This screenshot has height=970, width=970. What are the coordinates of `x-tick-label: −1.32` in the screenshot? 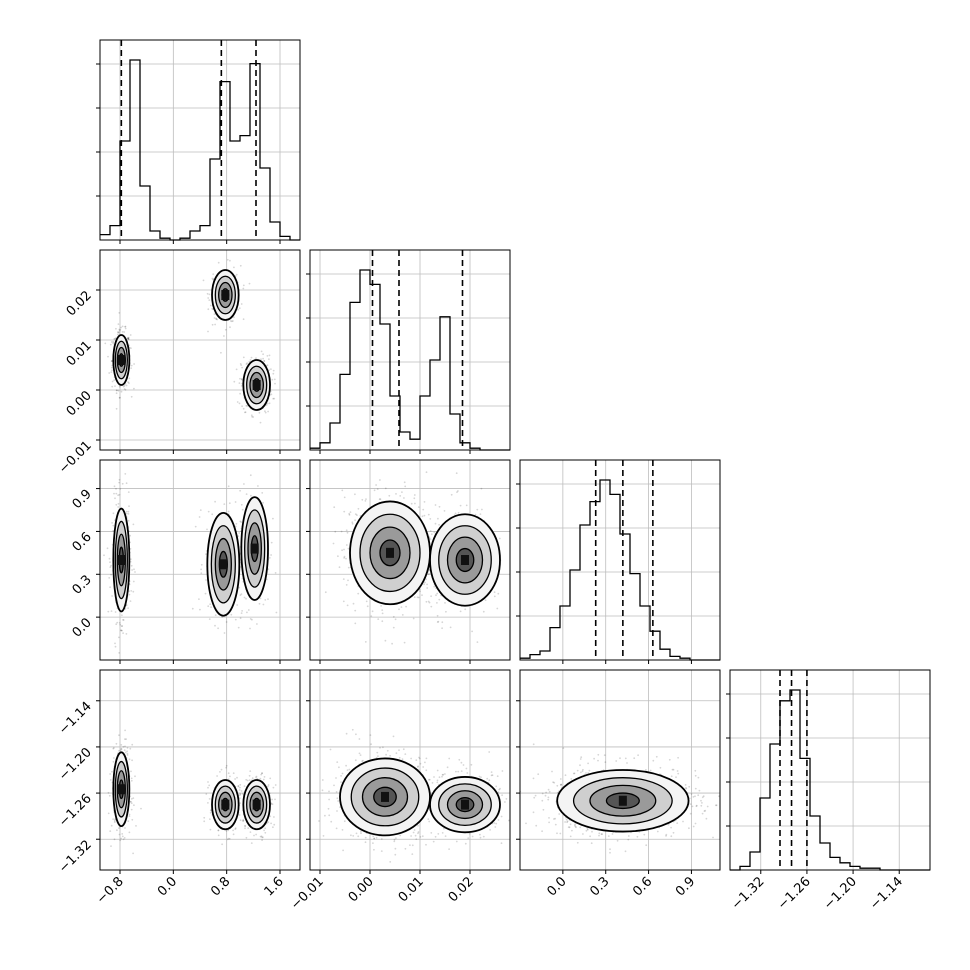 It's located at (748, 893).